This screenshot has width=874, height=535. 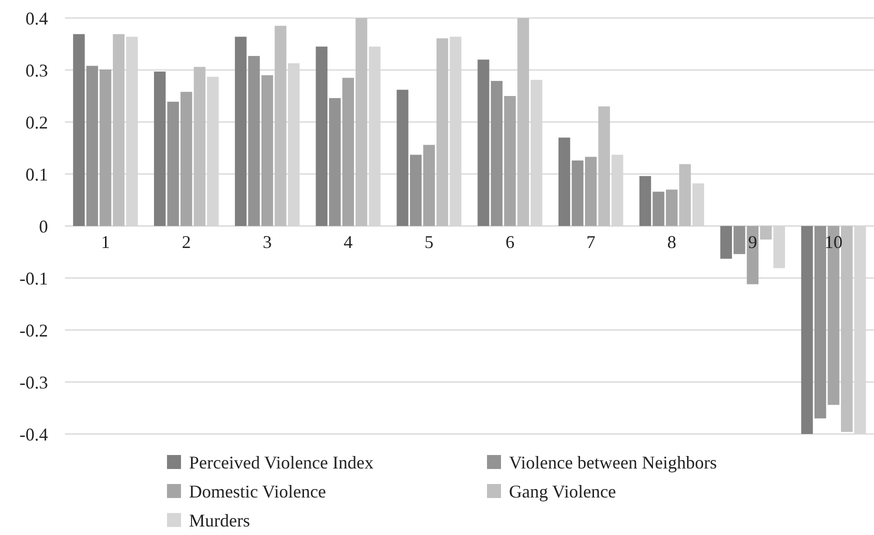 I want to click on y-tick-label: 0.4, so click(x=37, y=18).